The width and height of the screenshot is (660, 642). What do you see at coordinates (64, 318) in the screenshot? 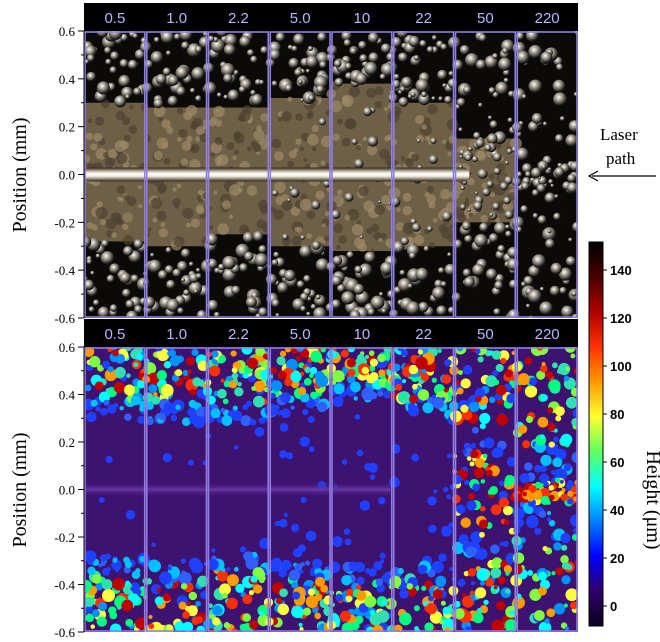
I see `y-tick-label: -0.6` at bounding box center [64, 318].